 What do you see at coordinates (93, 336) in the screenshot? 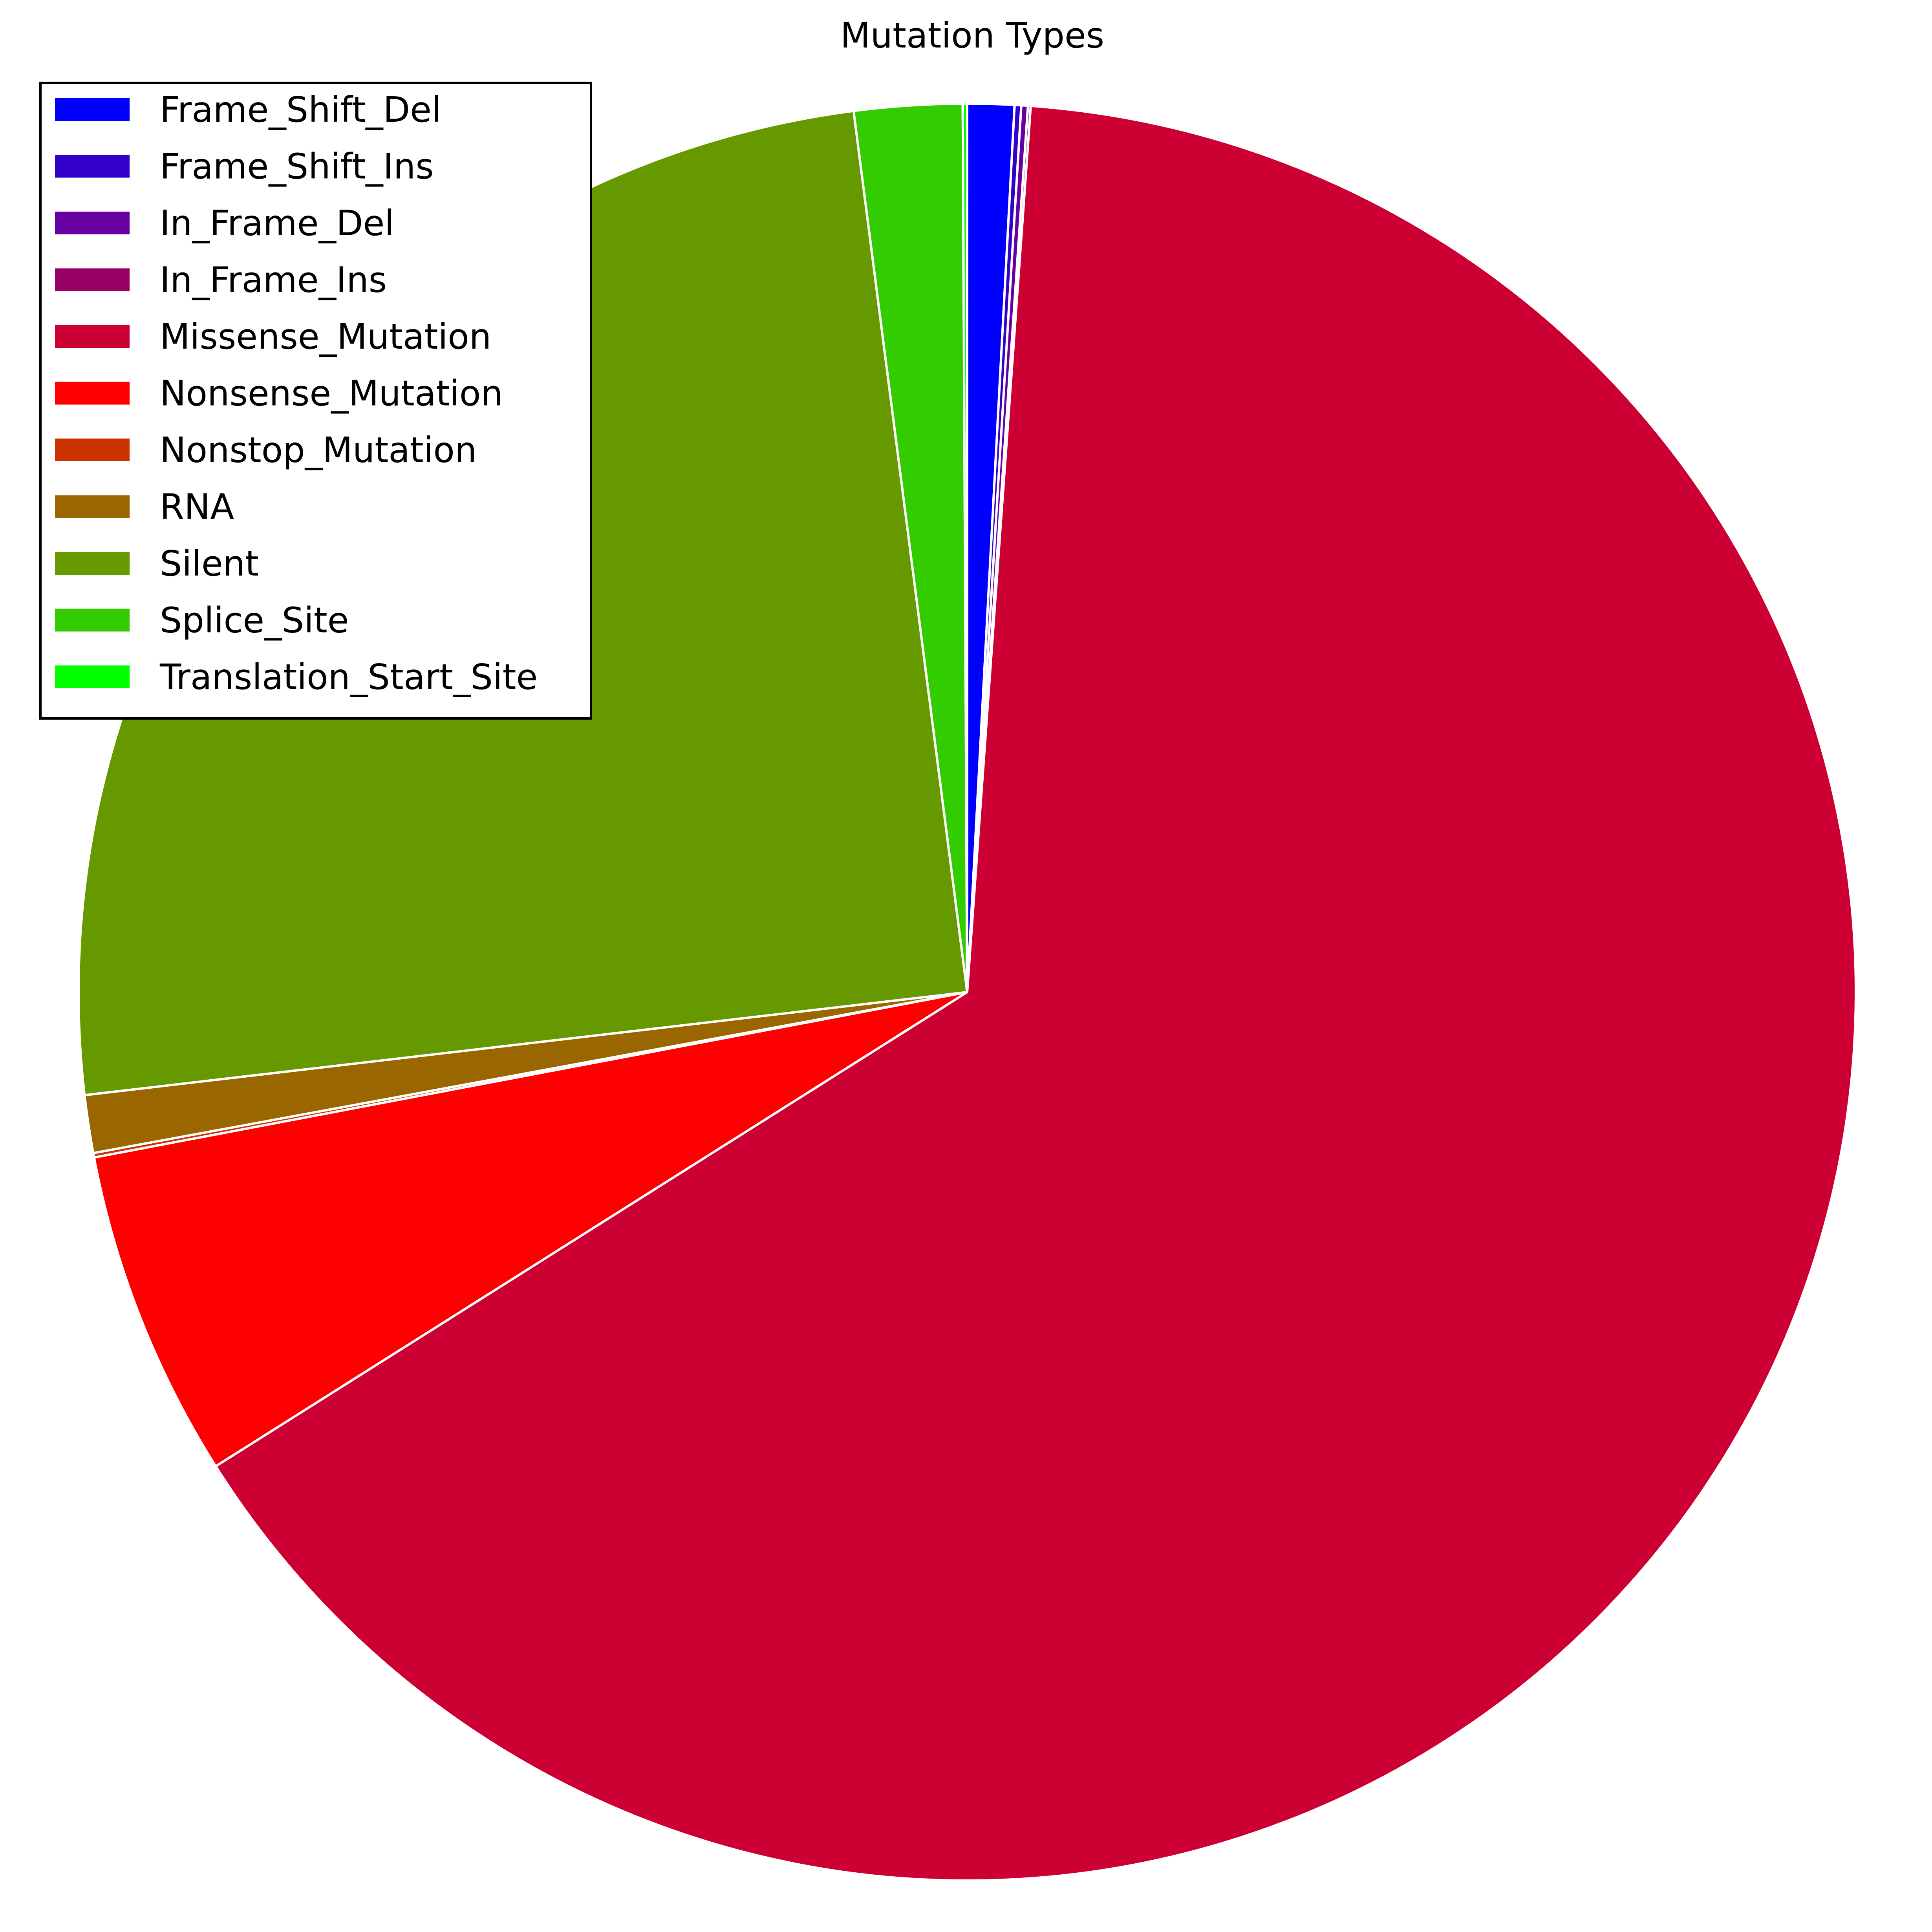
I see `legend-swatch-missense-mutation` at bounding box center [93, 336].